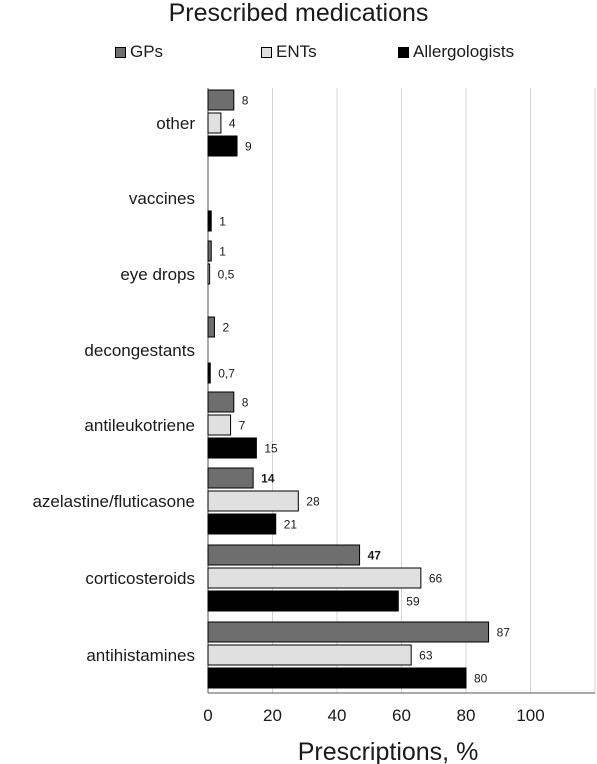 The image size is (597, 764). Describe the element at coordinates (272, 715) in the screenshot. I see `x-tick-label: 20` at that location.